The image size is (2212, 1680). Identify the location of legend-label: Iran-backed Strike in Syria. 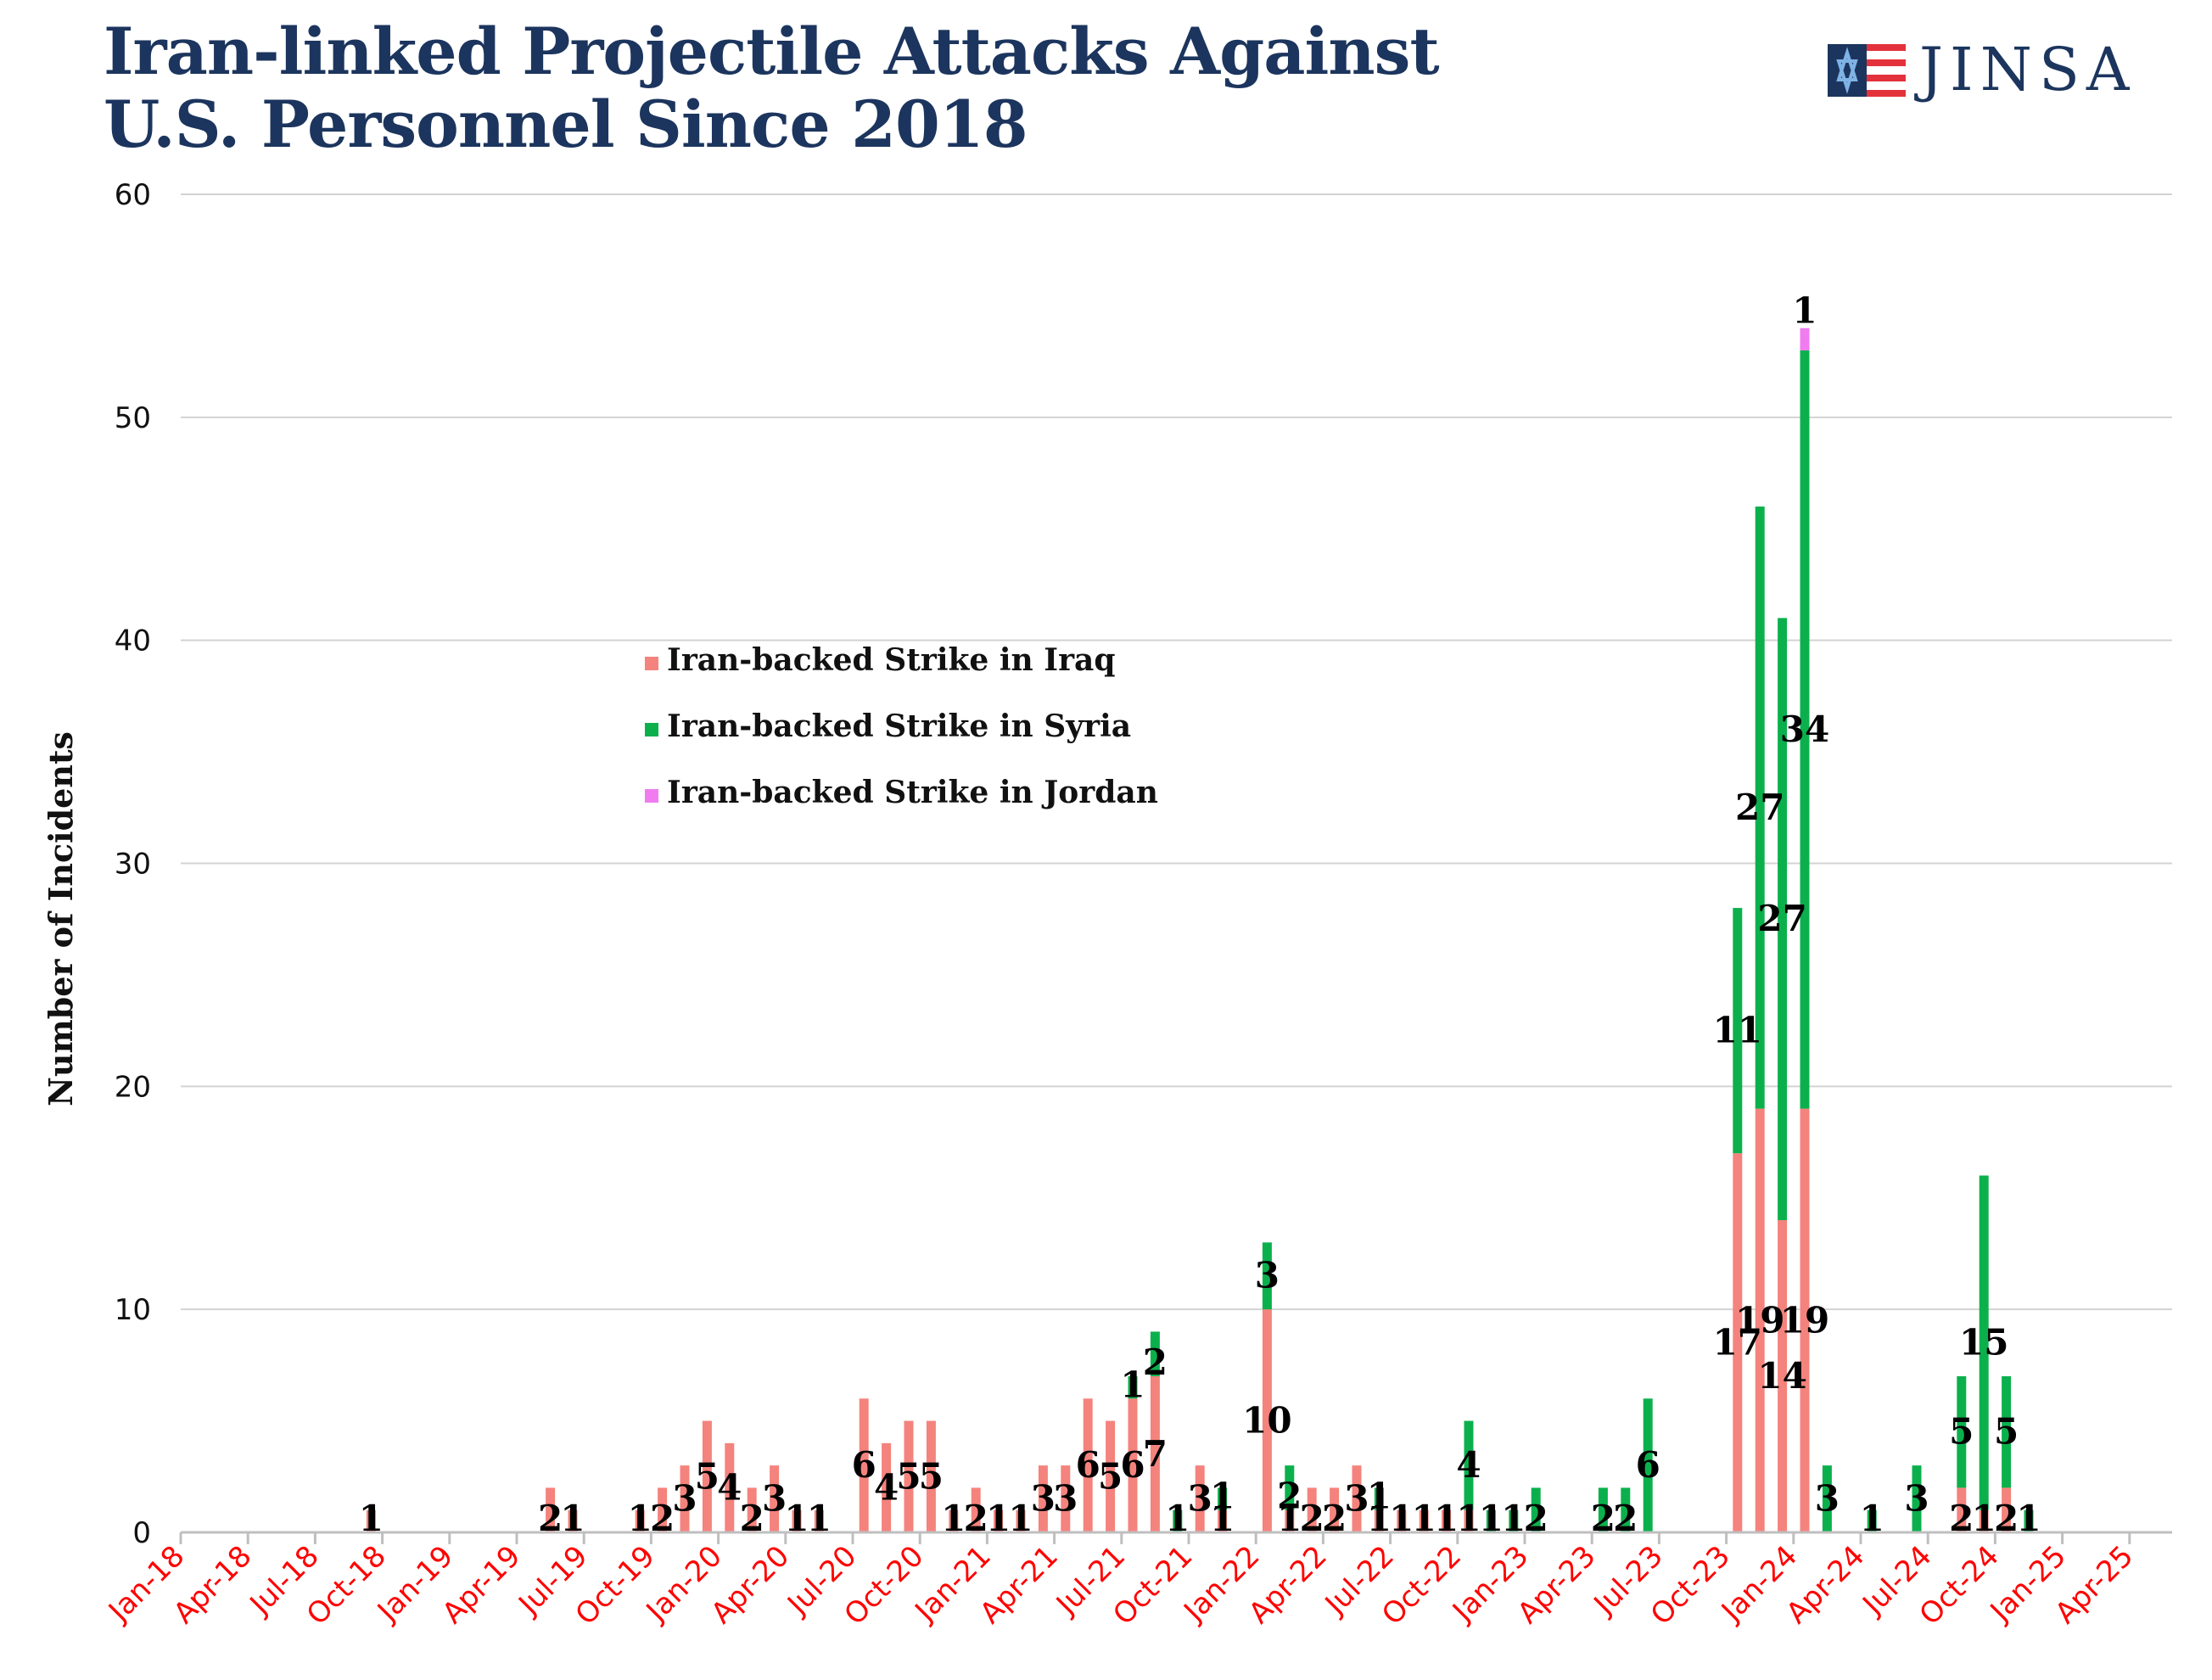
(899, 726).